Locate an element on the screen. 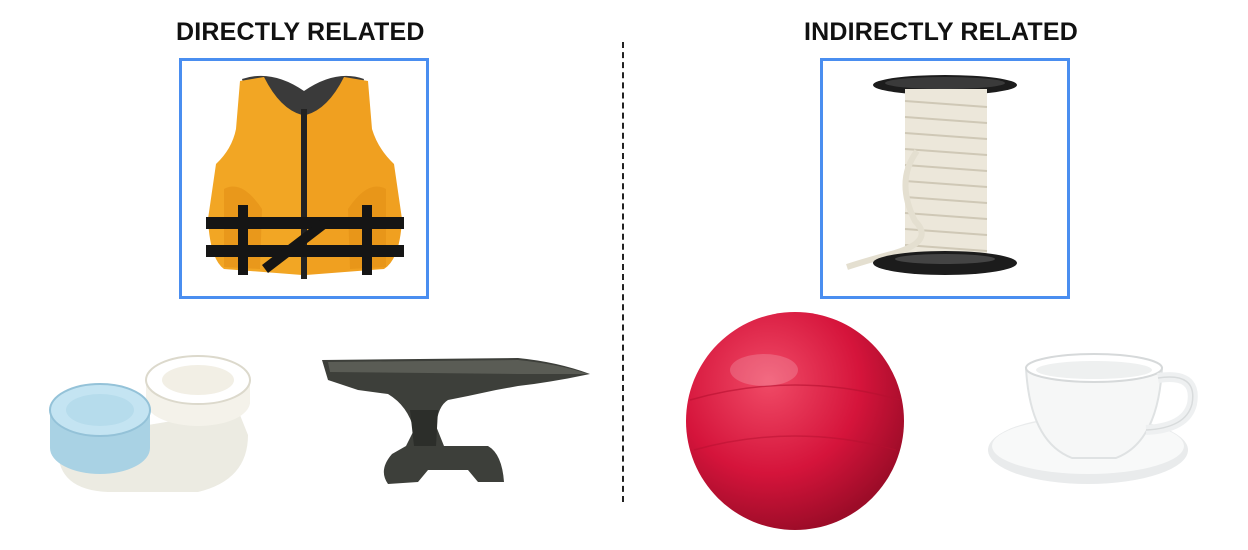 The height and width of the screenshot is (550, 1248). directly-related-heading: DIRECTLY RELATED is located at coordinates (300, 32).